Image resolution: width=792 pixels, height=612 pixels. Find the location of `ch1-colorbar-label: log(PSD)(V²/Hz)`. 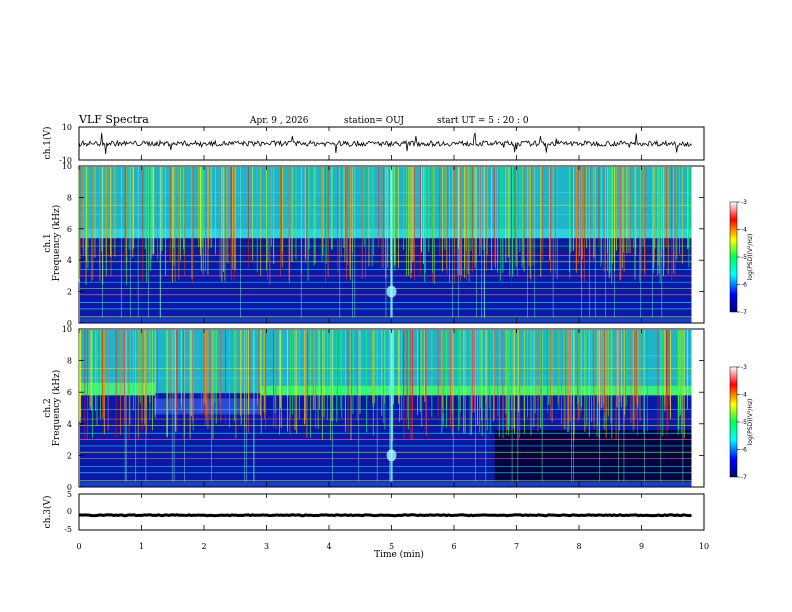

ch1-colorbar-label: log(PSD)(V²/Hz) is located at coordinates (750, 257).